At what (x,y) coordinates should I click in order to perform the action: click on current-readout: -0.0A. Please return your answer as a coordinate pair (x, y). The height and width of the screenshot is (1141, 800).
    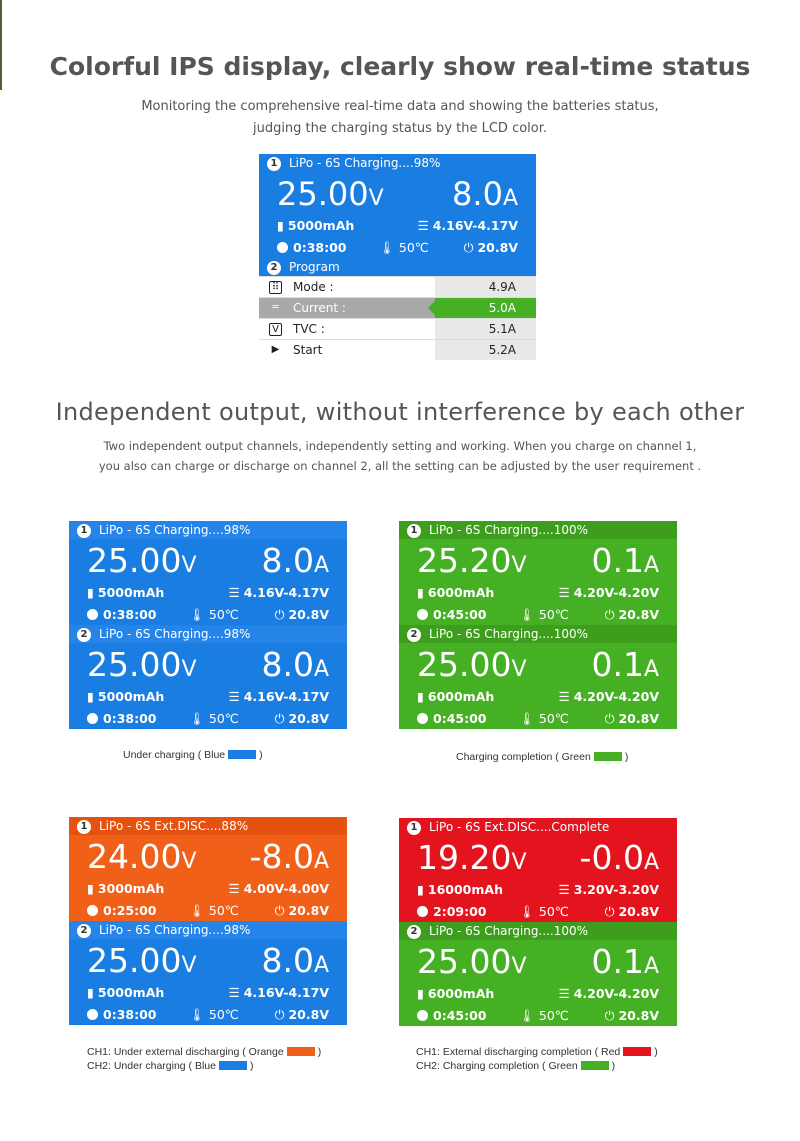
    Looking at the image, I should click on (619, 860).